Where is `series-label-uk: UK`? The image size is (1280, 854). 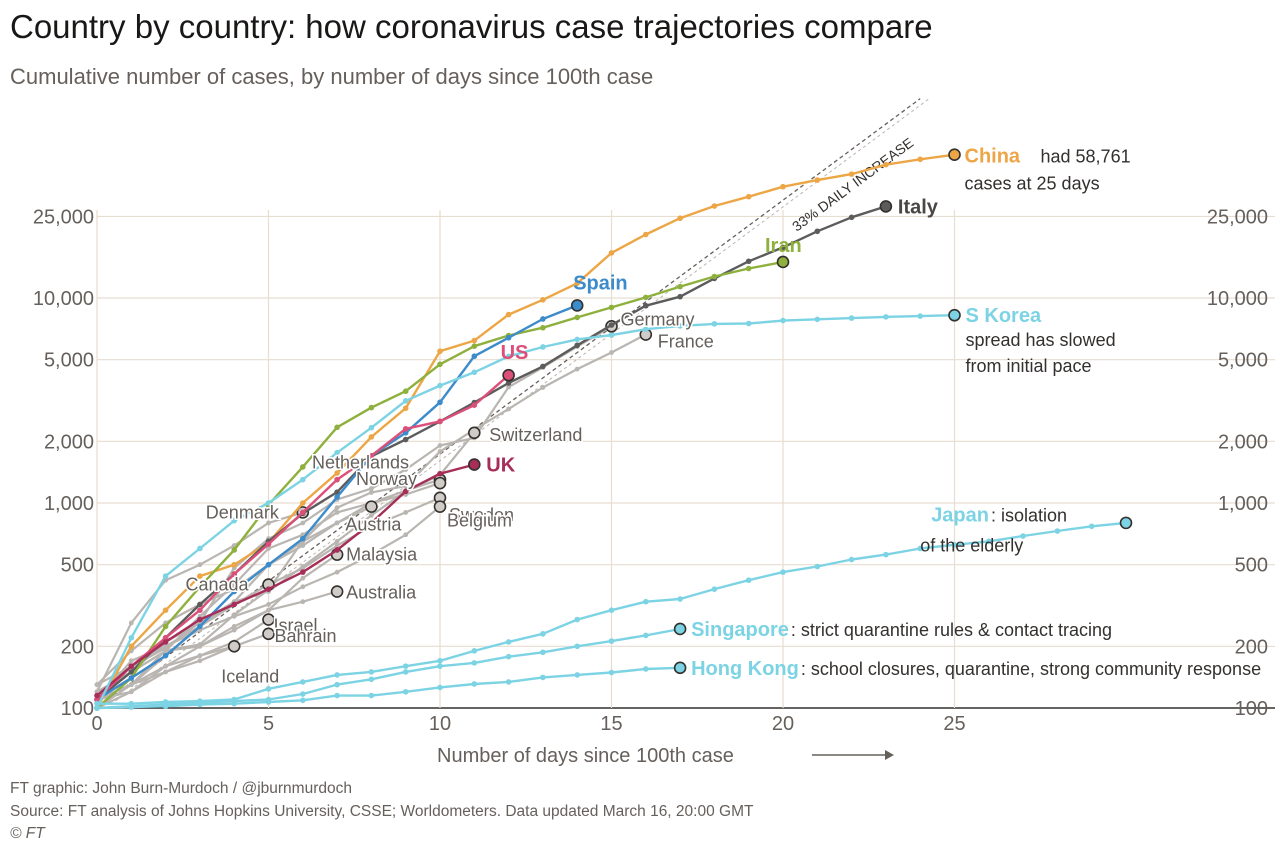
series-label-uk: UK is located at coordinates (500, 466).